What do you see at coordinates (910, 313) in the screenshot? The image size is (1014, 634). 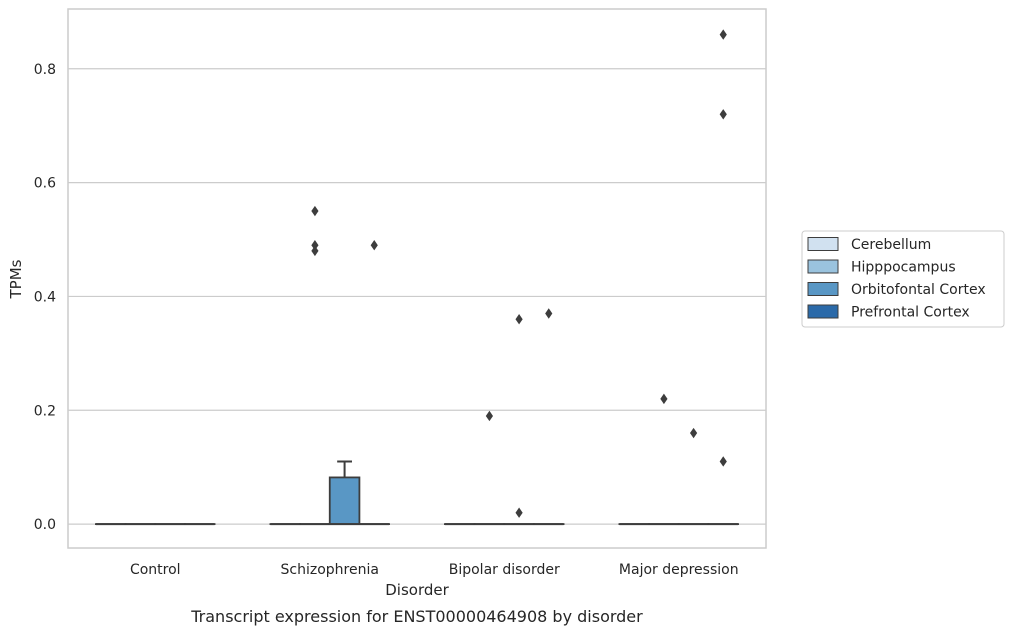 I see `legend-label: Prefrontal Cortex` at bounding box center [910, 313].